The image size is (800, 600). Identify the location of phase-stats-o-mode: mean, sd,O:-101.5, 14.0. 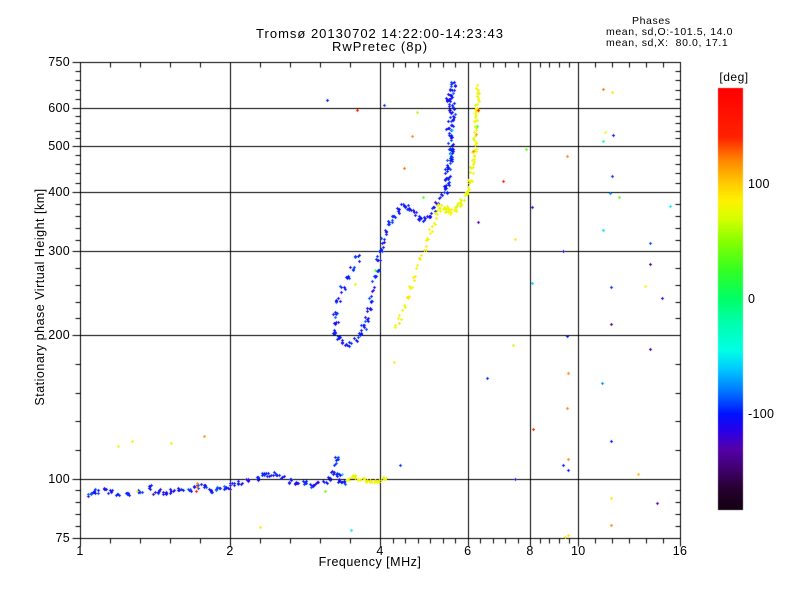
(670, 32).